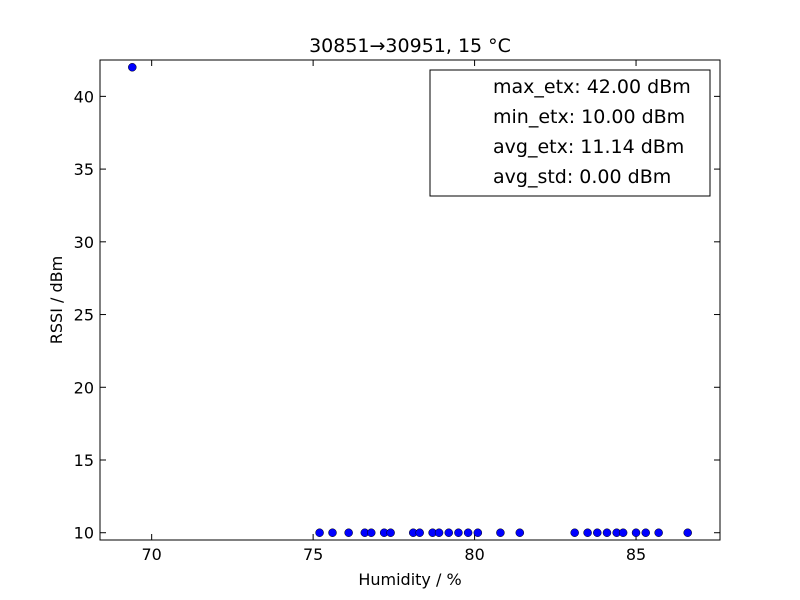  Describe the element at coordinates (84, 96) in the screenshot. I see `y-tick-label: 40` at that location.